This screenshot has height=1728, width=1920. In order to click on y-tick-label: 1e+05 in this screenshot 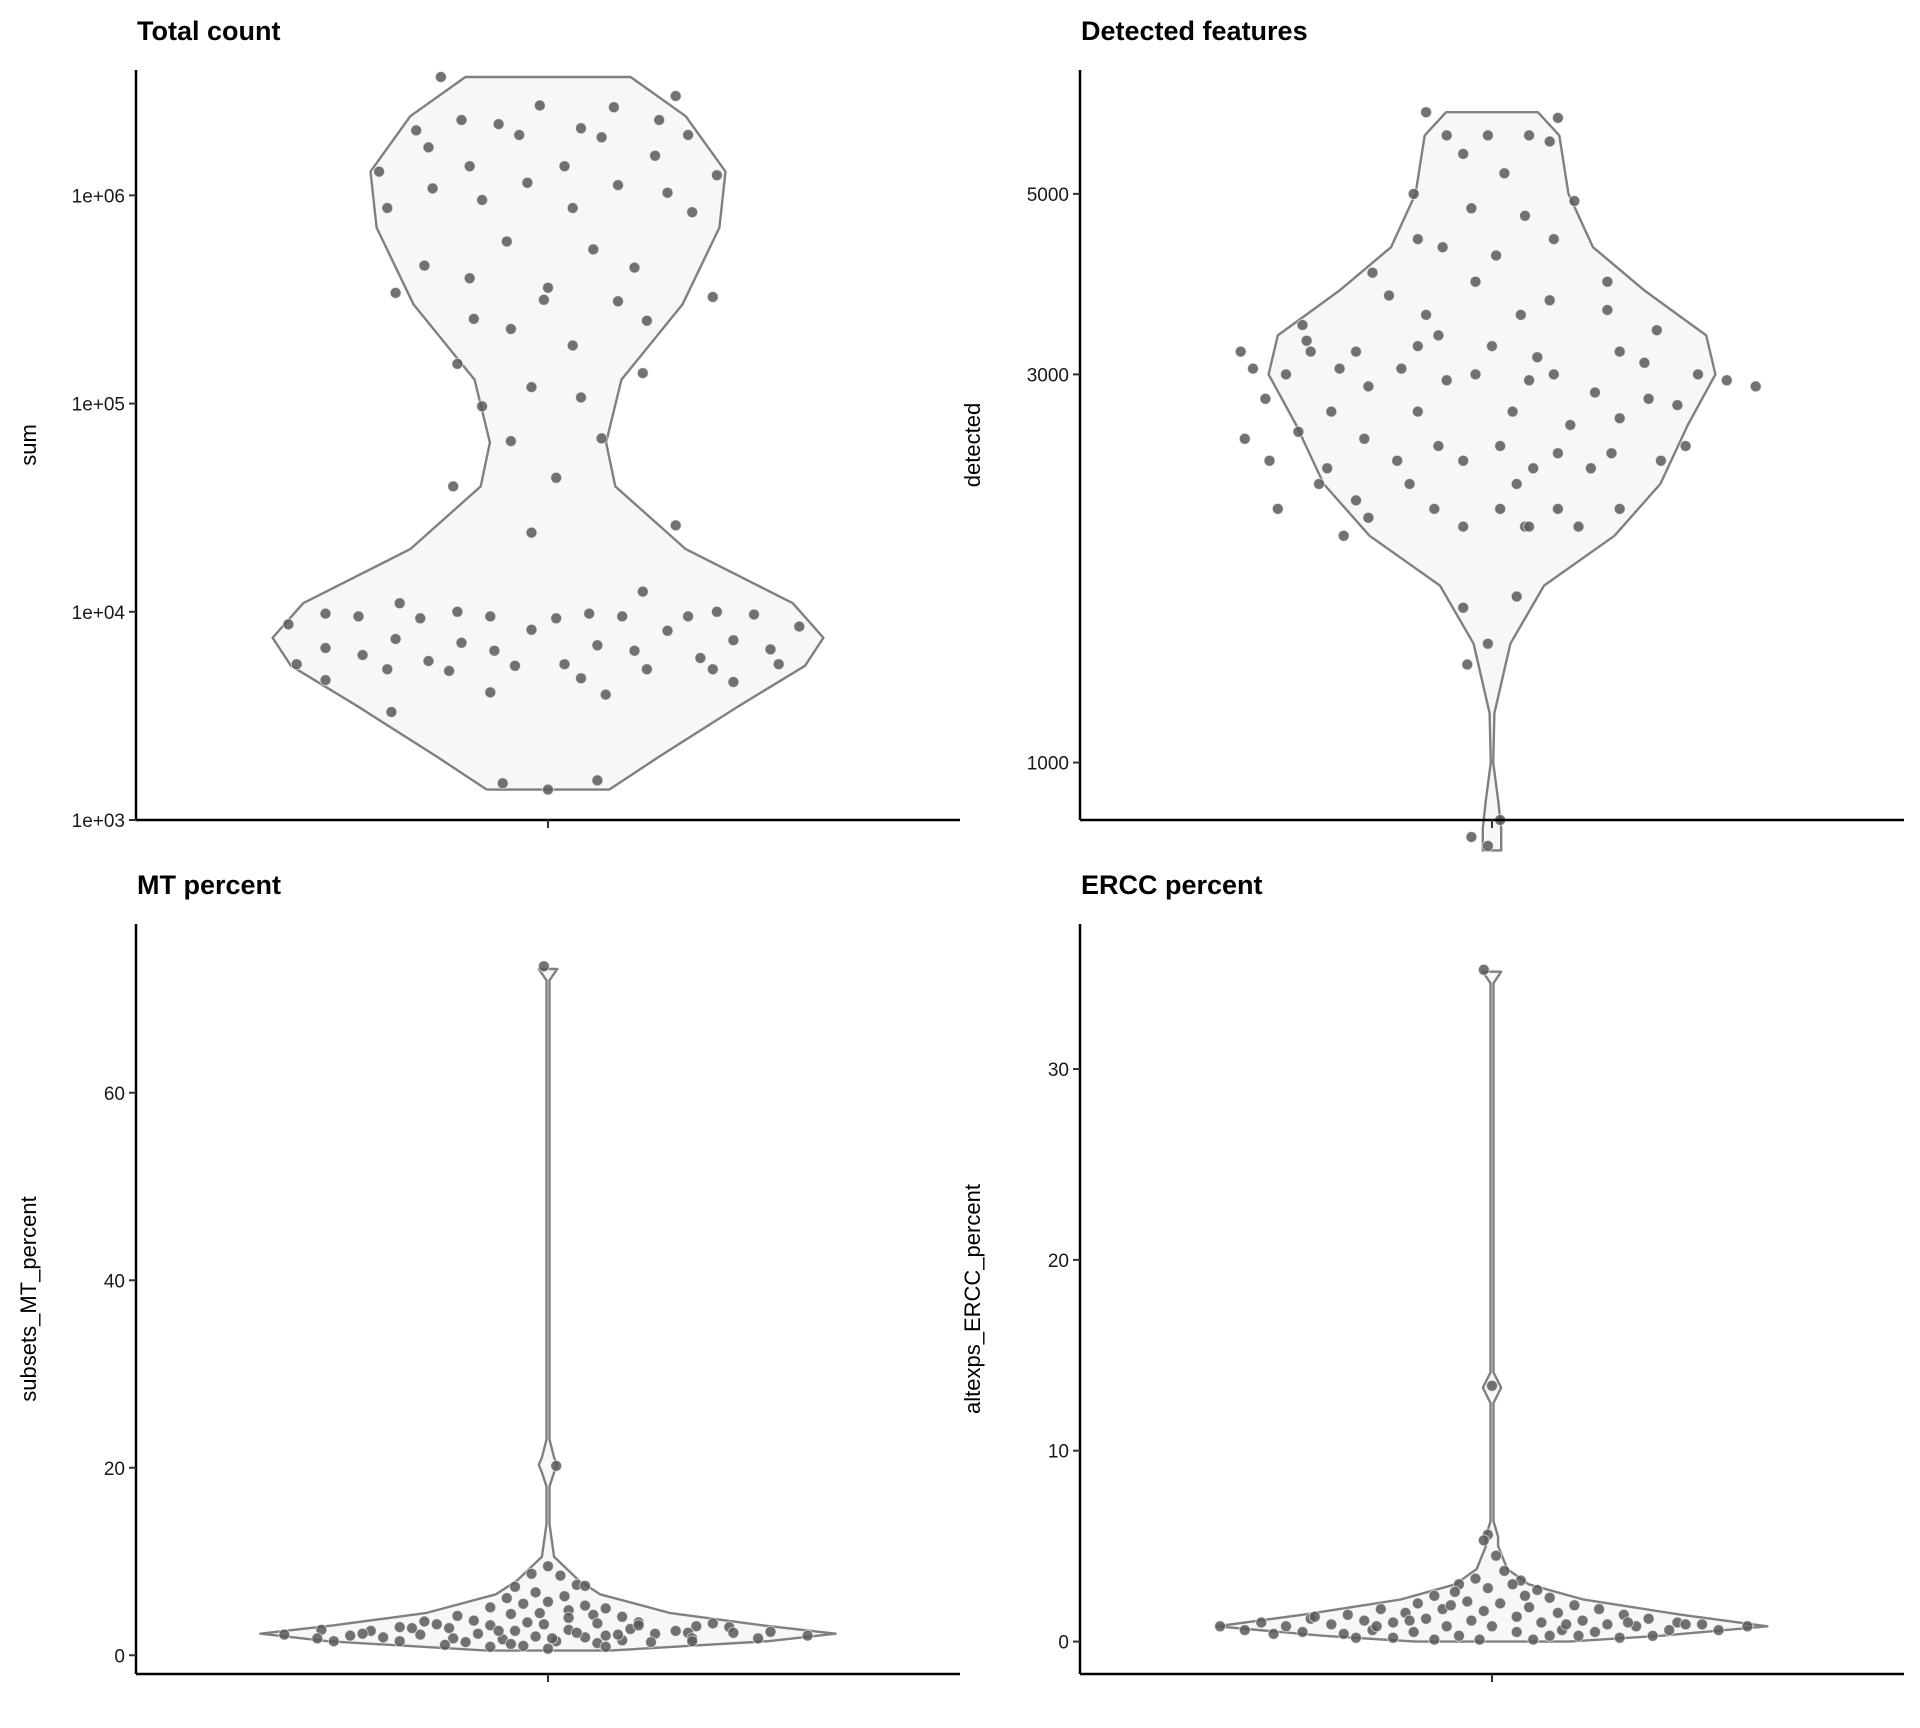, I will do `click(98, 405)`.